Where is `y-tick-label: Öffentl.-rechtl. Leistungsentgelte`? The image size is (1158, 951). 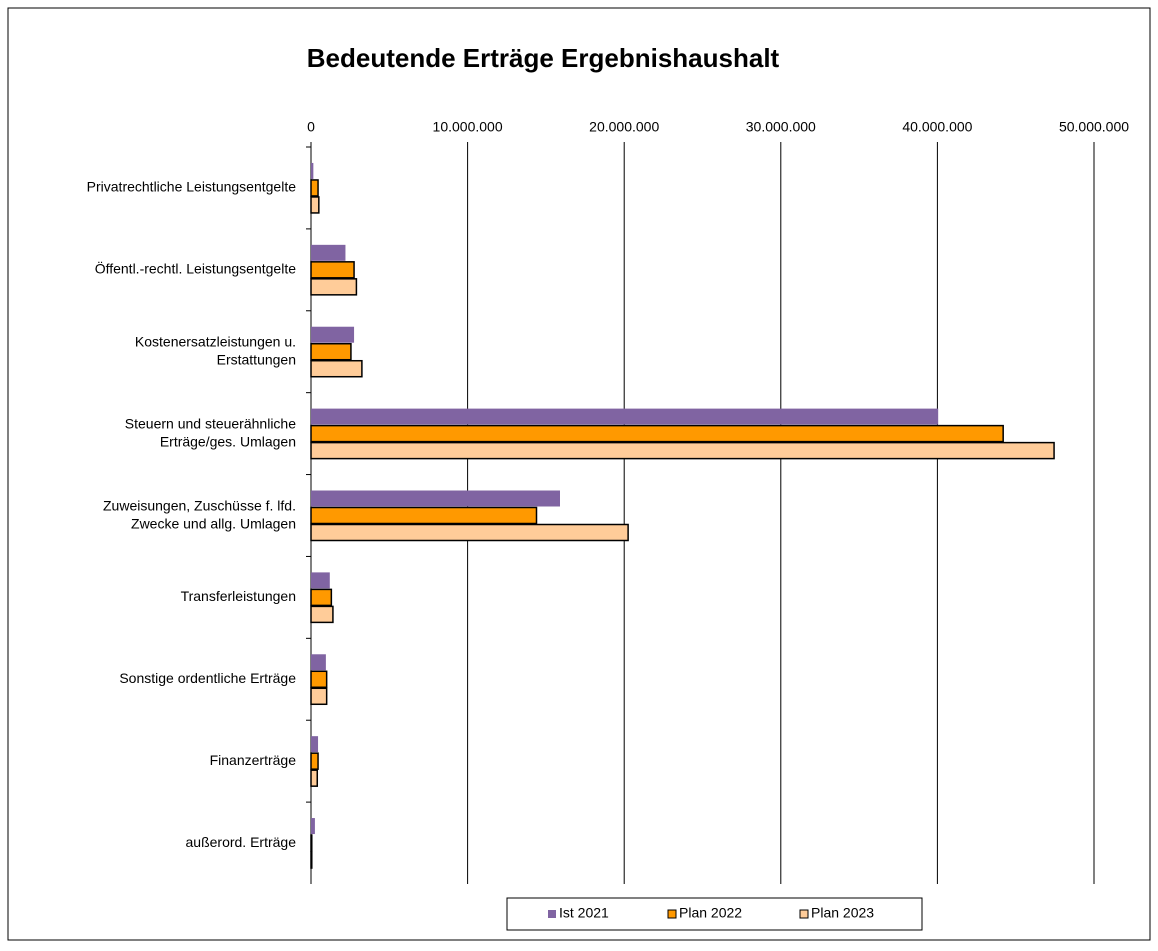
y-tick-label: Öffentl.-rechtl. Leistungsentgelte is located at coordinates (196, 268).